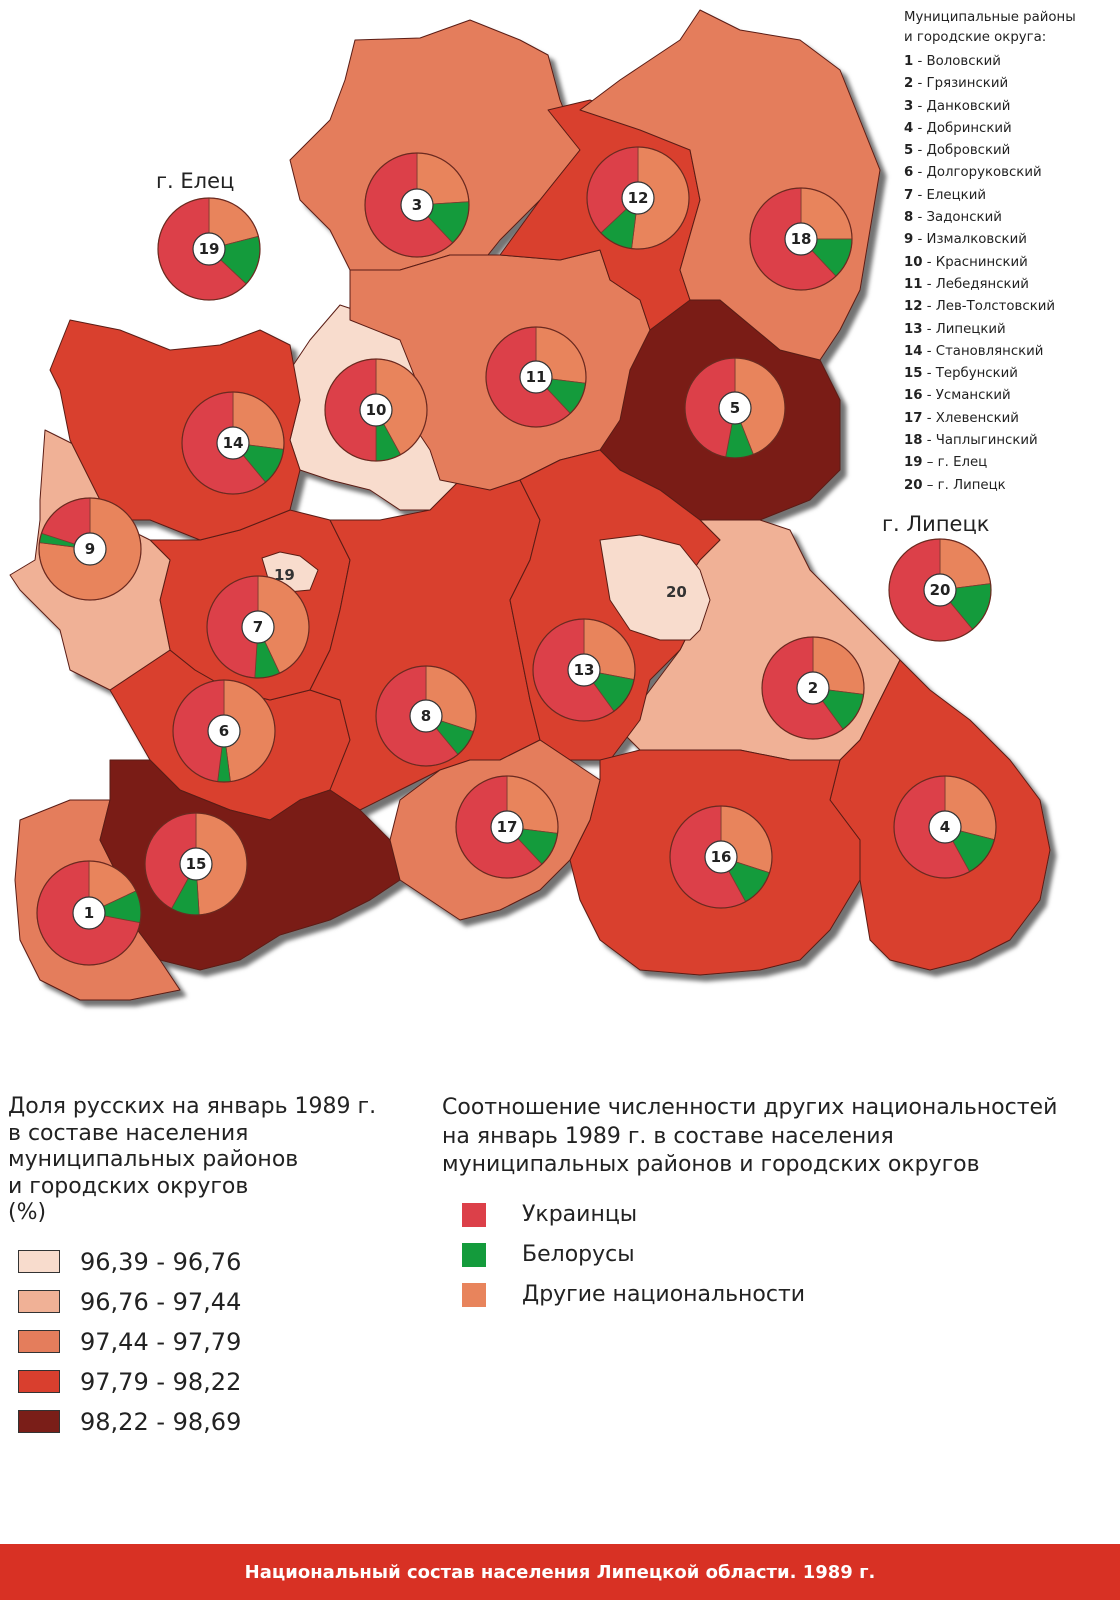  I want to click on district-list-name: Усманский, so click(973, 396).